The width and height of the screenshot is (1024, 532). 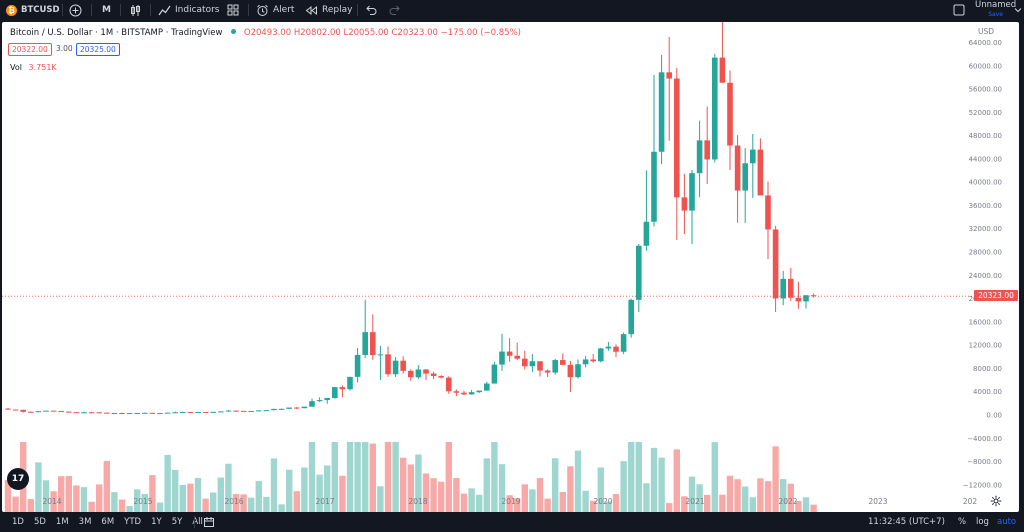 I want to click on price-tick-label: 12000.00, so click(x=985, y=346).